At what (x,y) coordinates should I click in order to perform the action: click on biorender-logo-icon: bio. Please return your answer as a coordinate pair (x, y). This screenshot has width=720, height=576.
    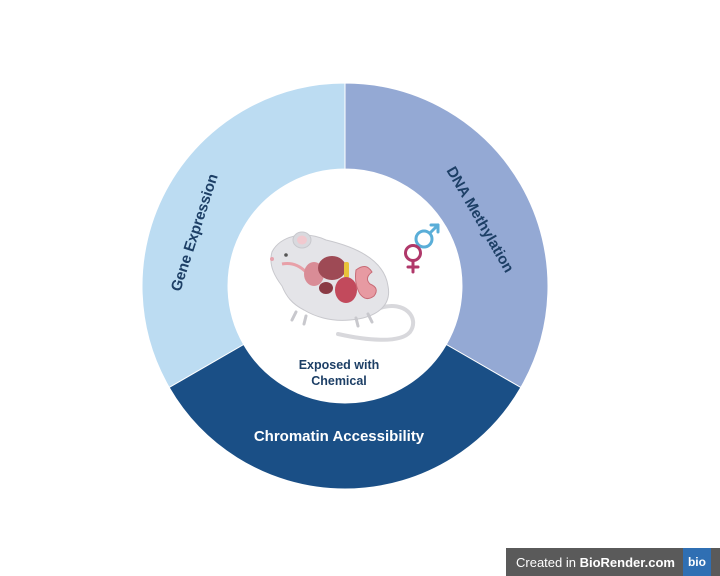
    Looking at the image, I should click on (696, 562).